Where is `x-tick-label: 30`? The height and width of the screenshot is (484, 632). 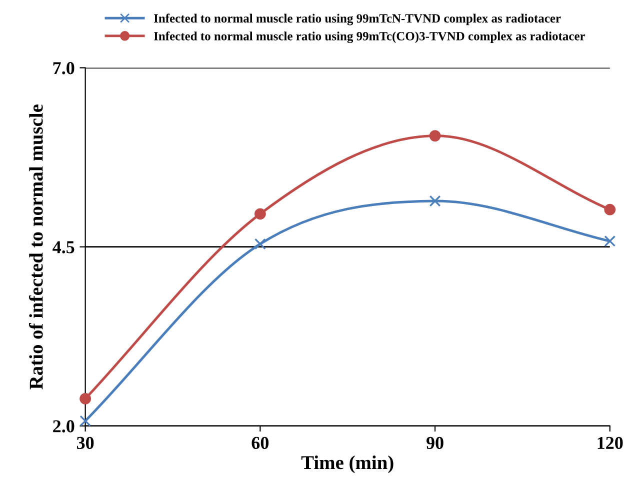
x-tick-label: 30 is located at coordinates (85, 443).